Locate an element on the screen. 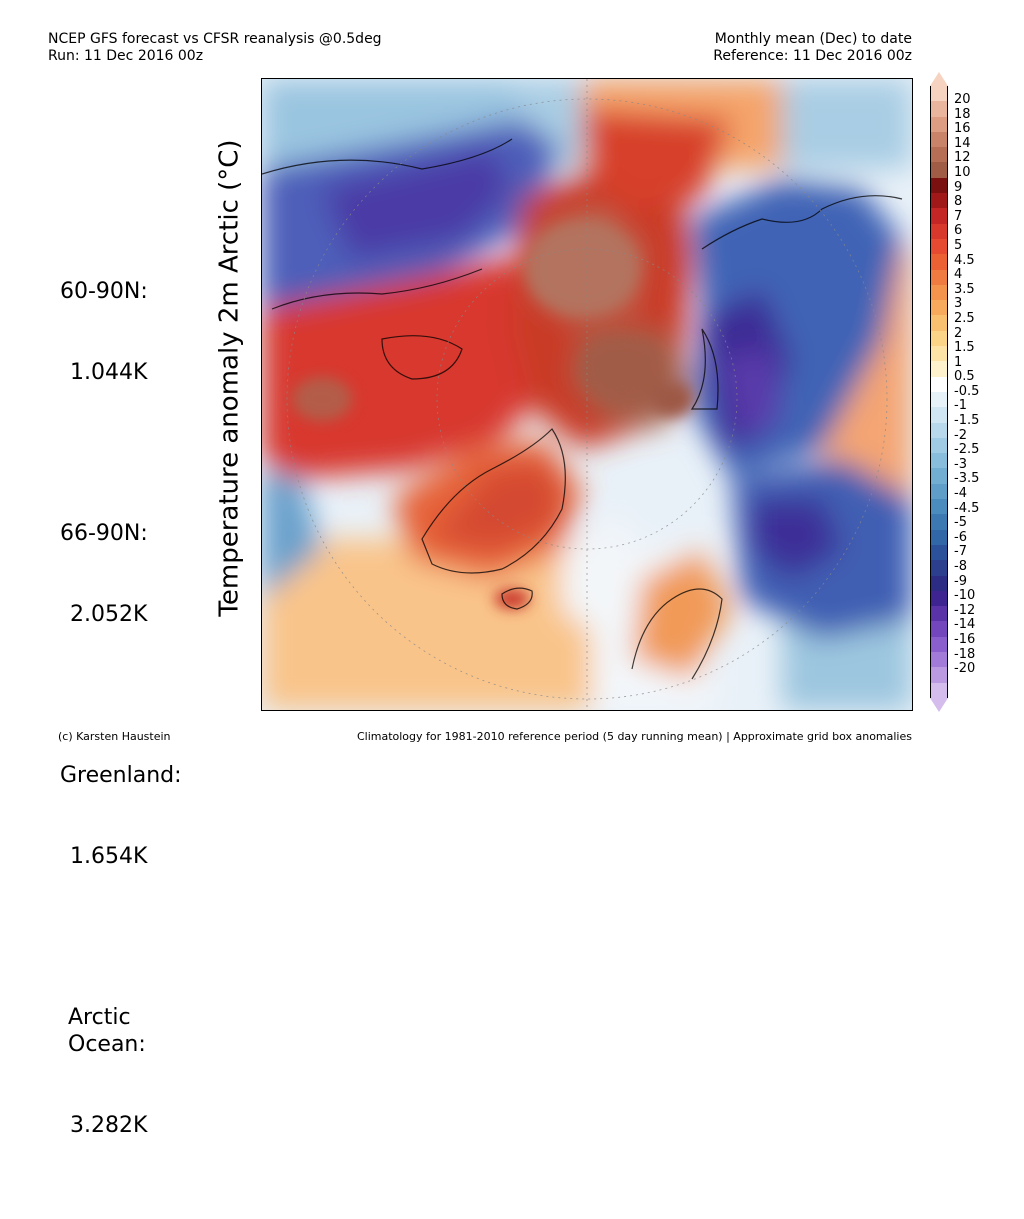  vertical-title-text: Temperature anomaly 2m Arctic (°C) is located at coordinates (230, 377).